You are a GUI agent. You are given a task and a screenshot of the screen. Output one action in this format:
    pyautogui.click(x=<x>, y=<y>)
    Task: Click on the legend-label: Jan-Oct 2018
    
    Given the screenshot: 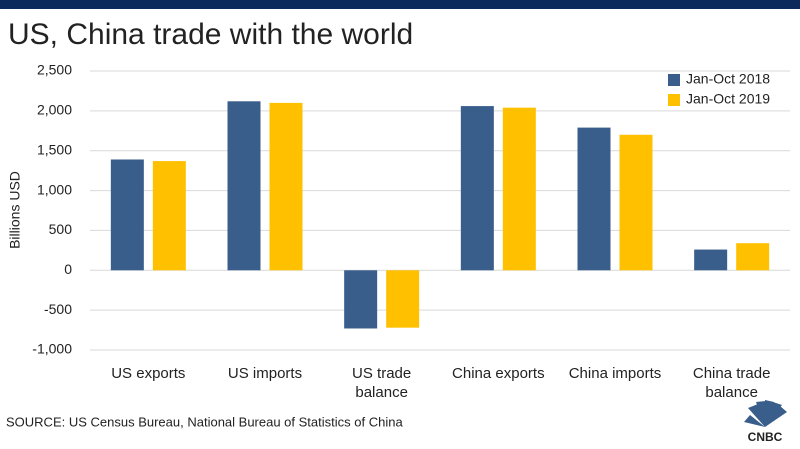 What is the action you would take?
    pyautogui.click(x=728, y=79)
    